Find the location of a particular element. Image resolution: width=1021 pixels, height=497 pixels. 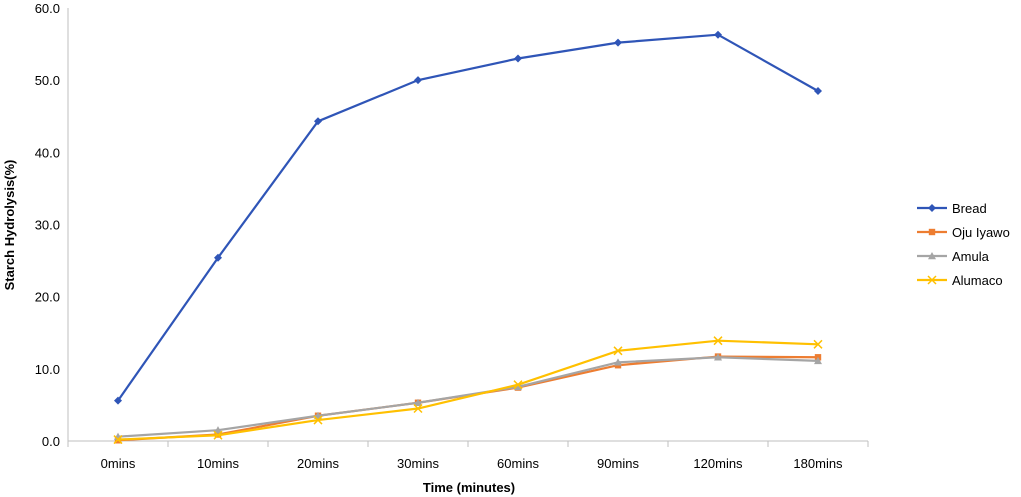

legend-item: Oju Iyawo is located at coordinates (963, 232).